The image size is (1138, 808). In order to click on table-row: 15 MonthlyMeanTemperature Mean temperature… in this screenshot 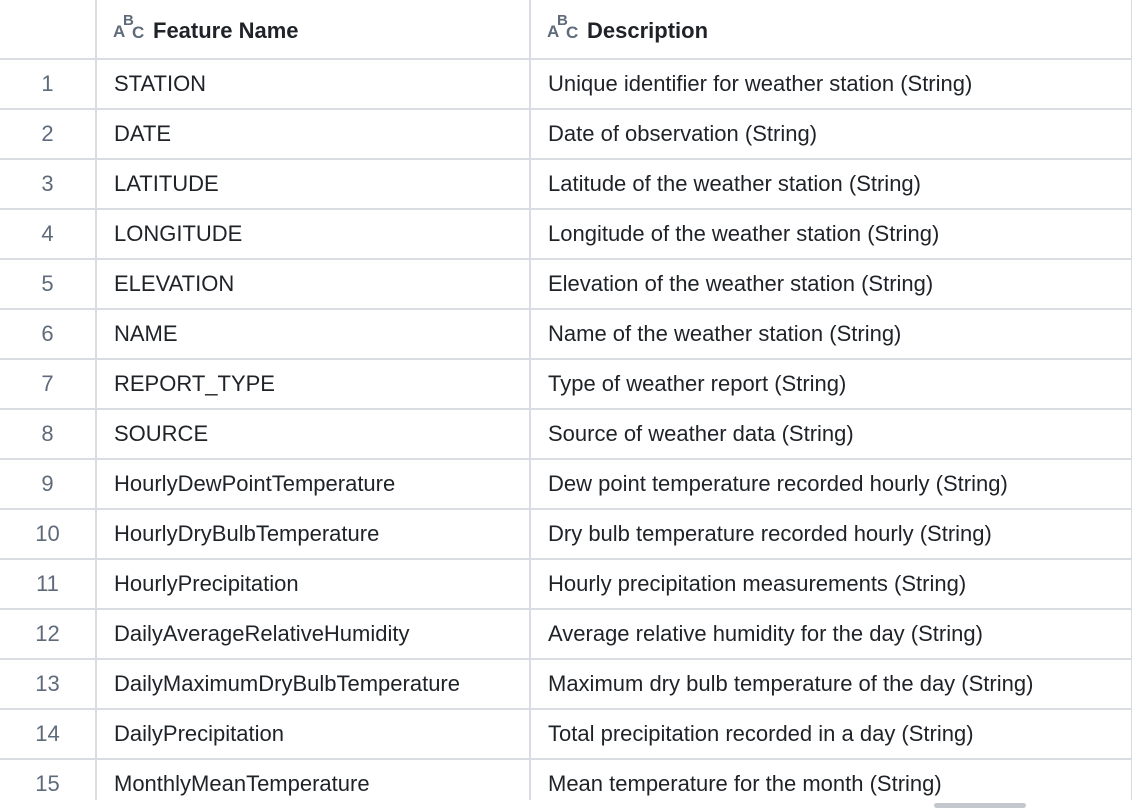, I will do `click(565, 779)`.